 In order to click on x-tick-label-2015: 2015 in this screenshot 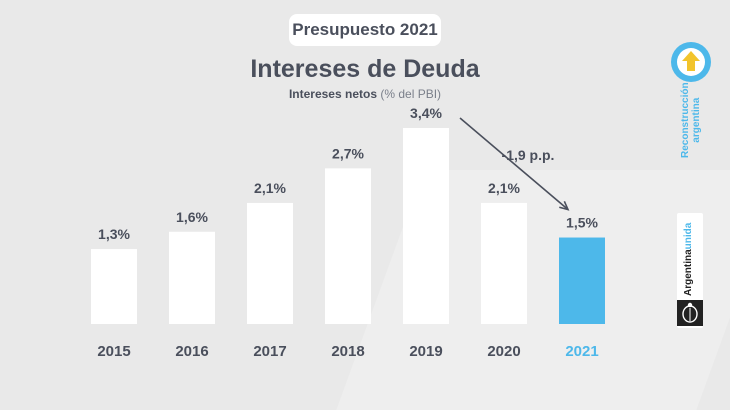, I will do `click(113, 351)`.